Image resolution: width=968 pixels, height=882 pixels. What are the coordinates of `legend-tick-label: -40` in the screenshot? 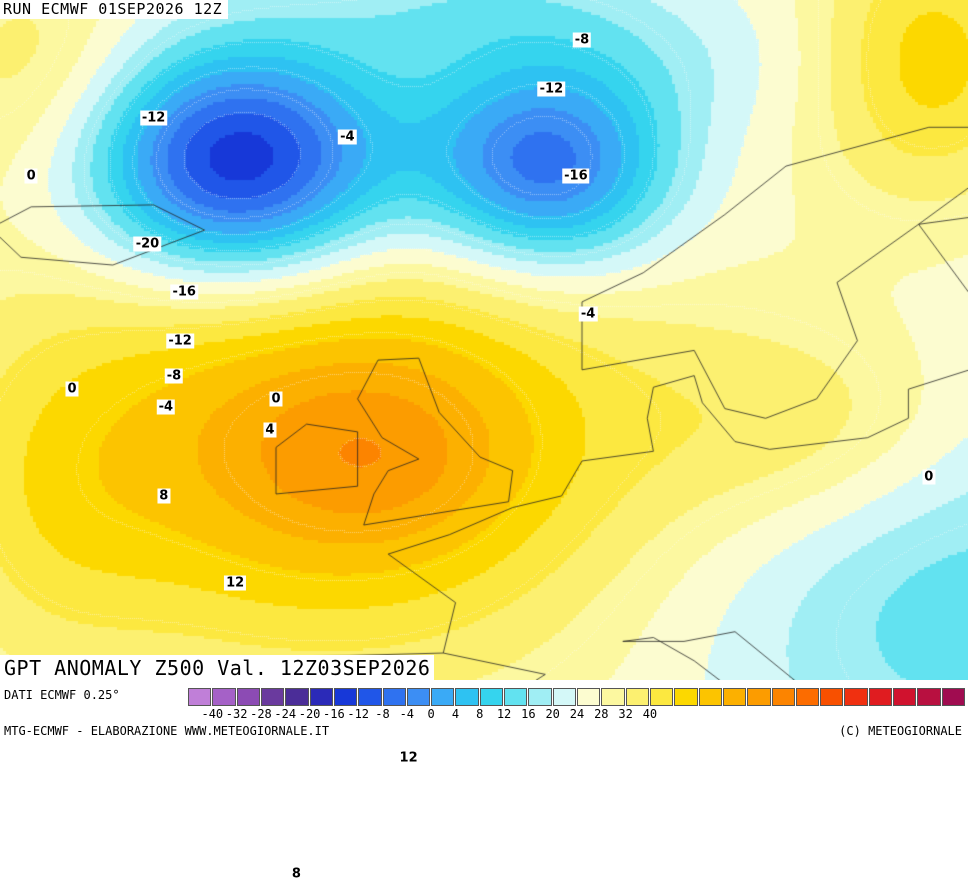 It's located at (212, 714).